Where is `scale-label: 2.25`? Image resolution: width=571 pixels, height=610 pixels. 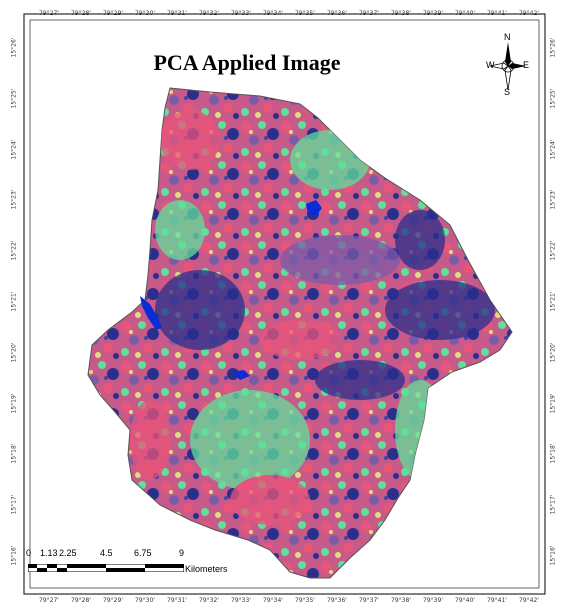
scale-label: 2.25 is located at coordinates (68, 553).